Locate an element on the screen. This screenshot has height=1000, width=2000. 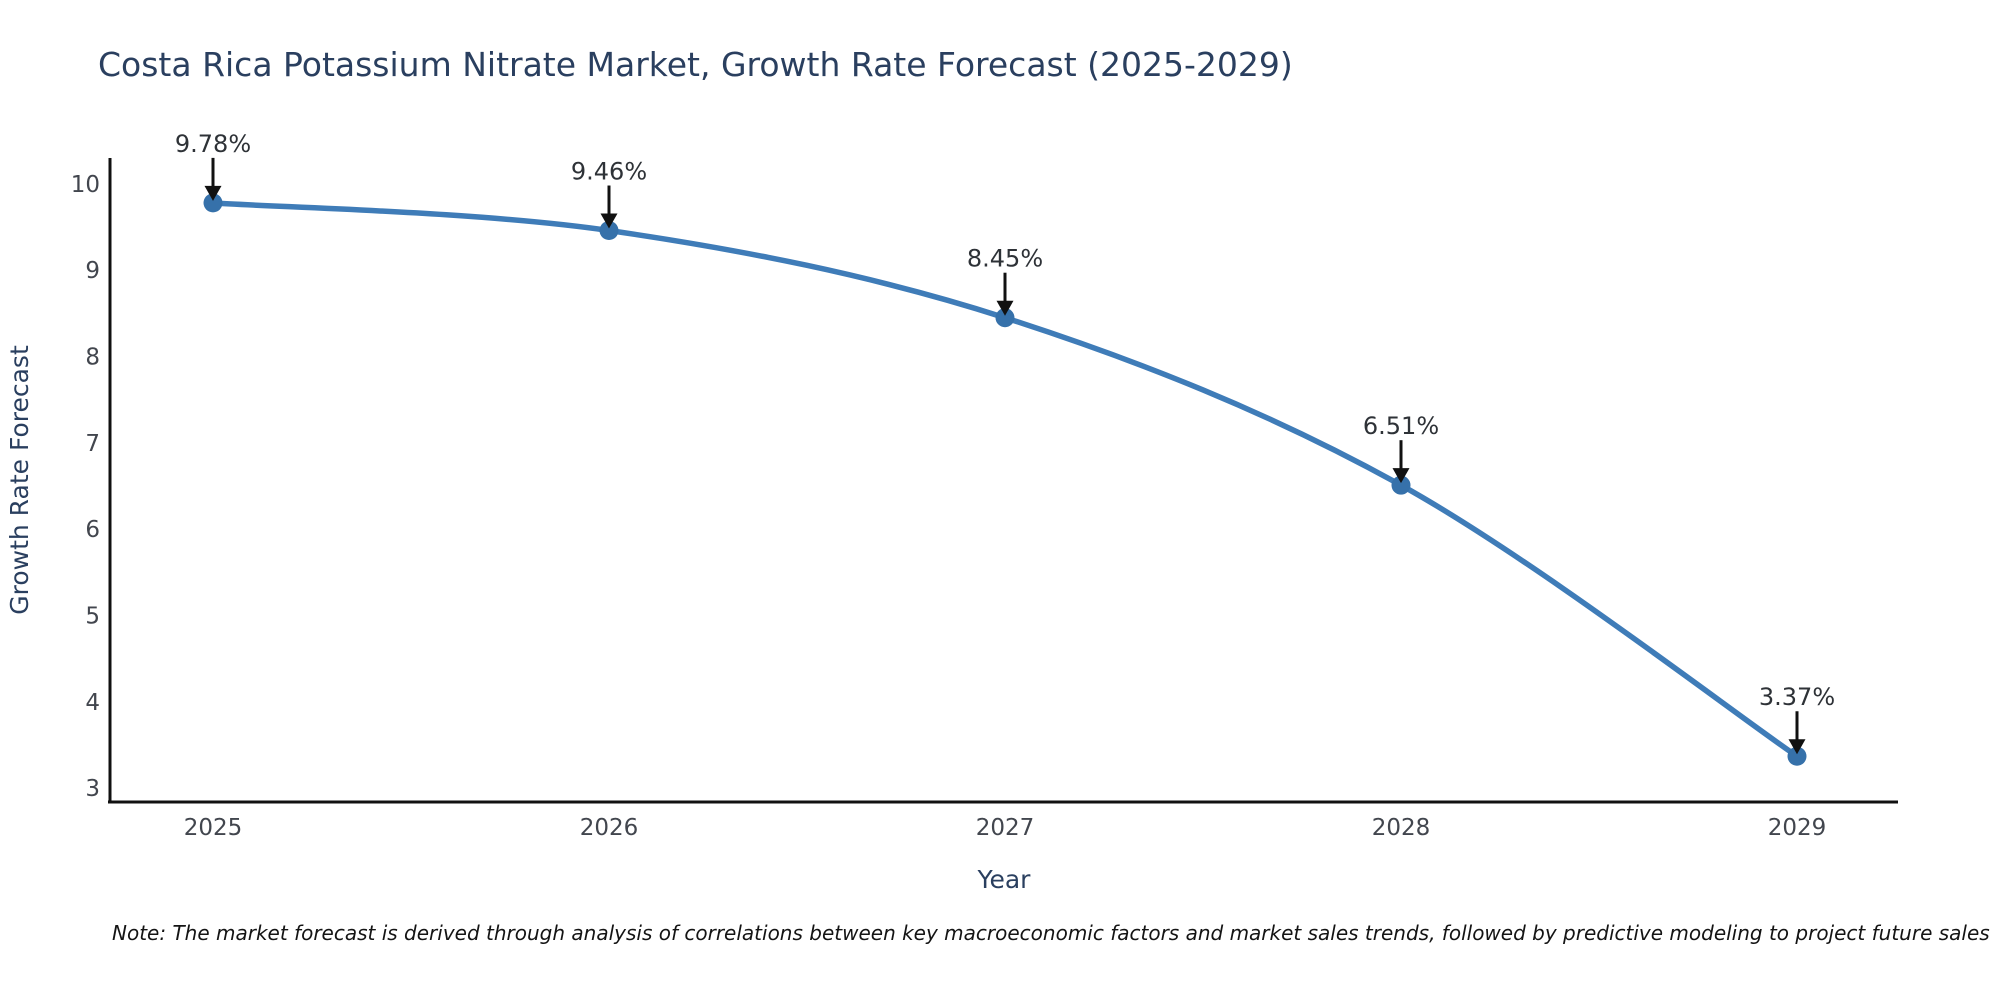
x-tick-label: 2029 is located at coordinates (1797, 828).